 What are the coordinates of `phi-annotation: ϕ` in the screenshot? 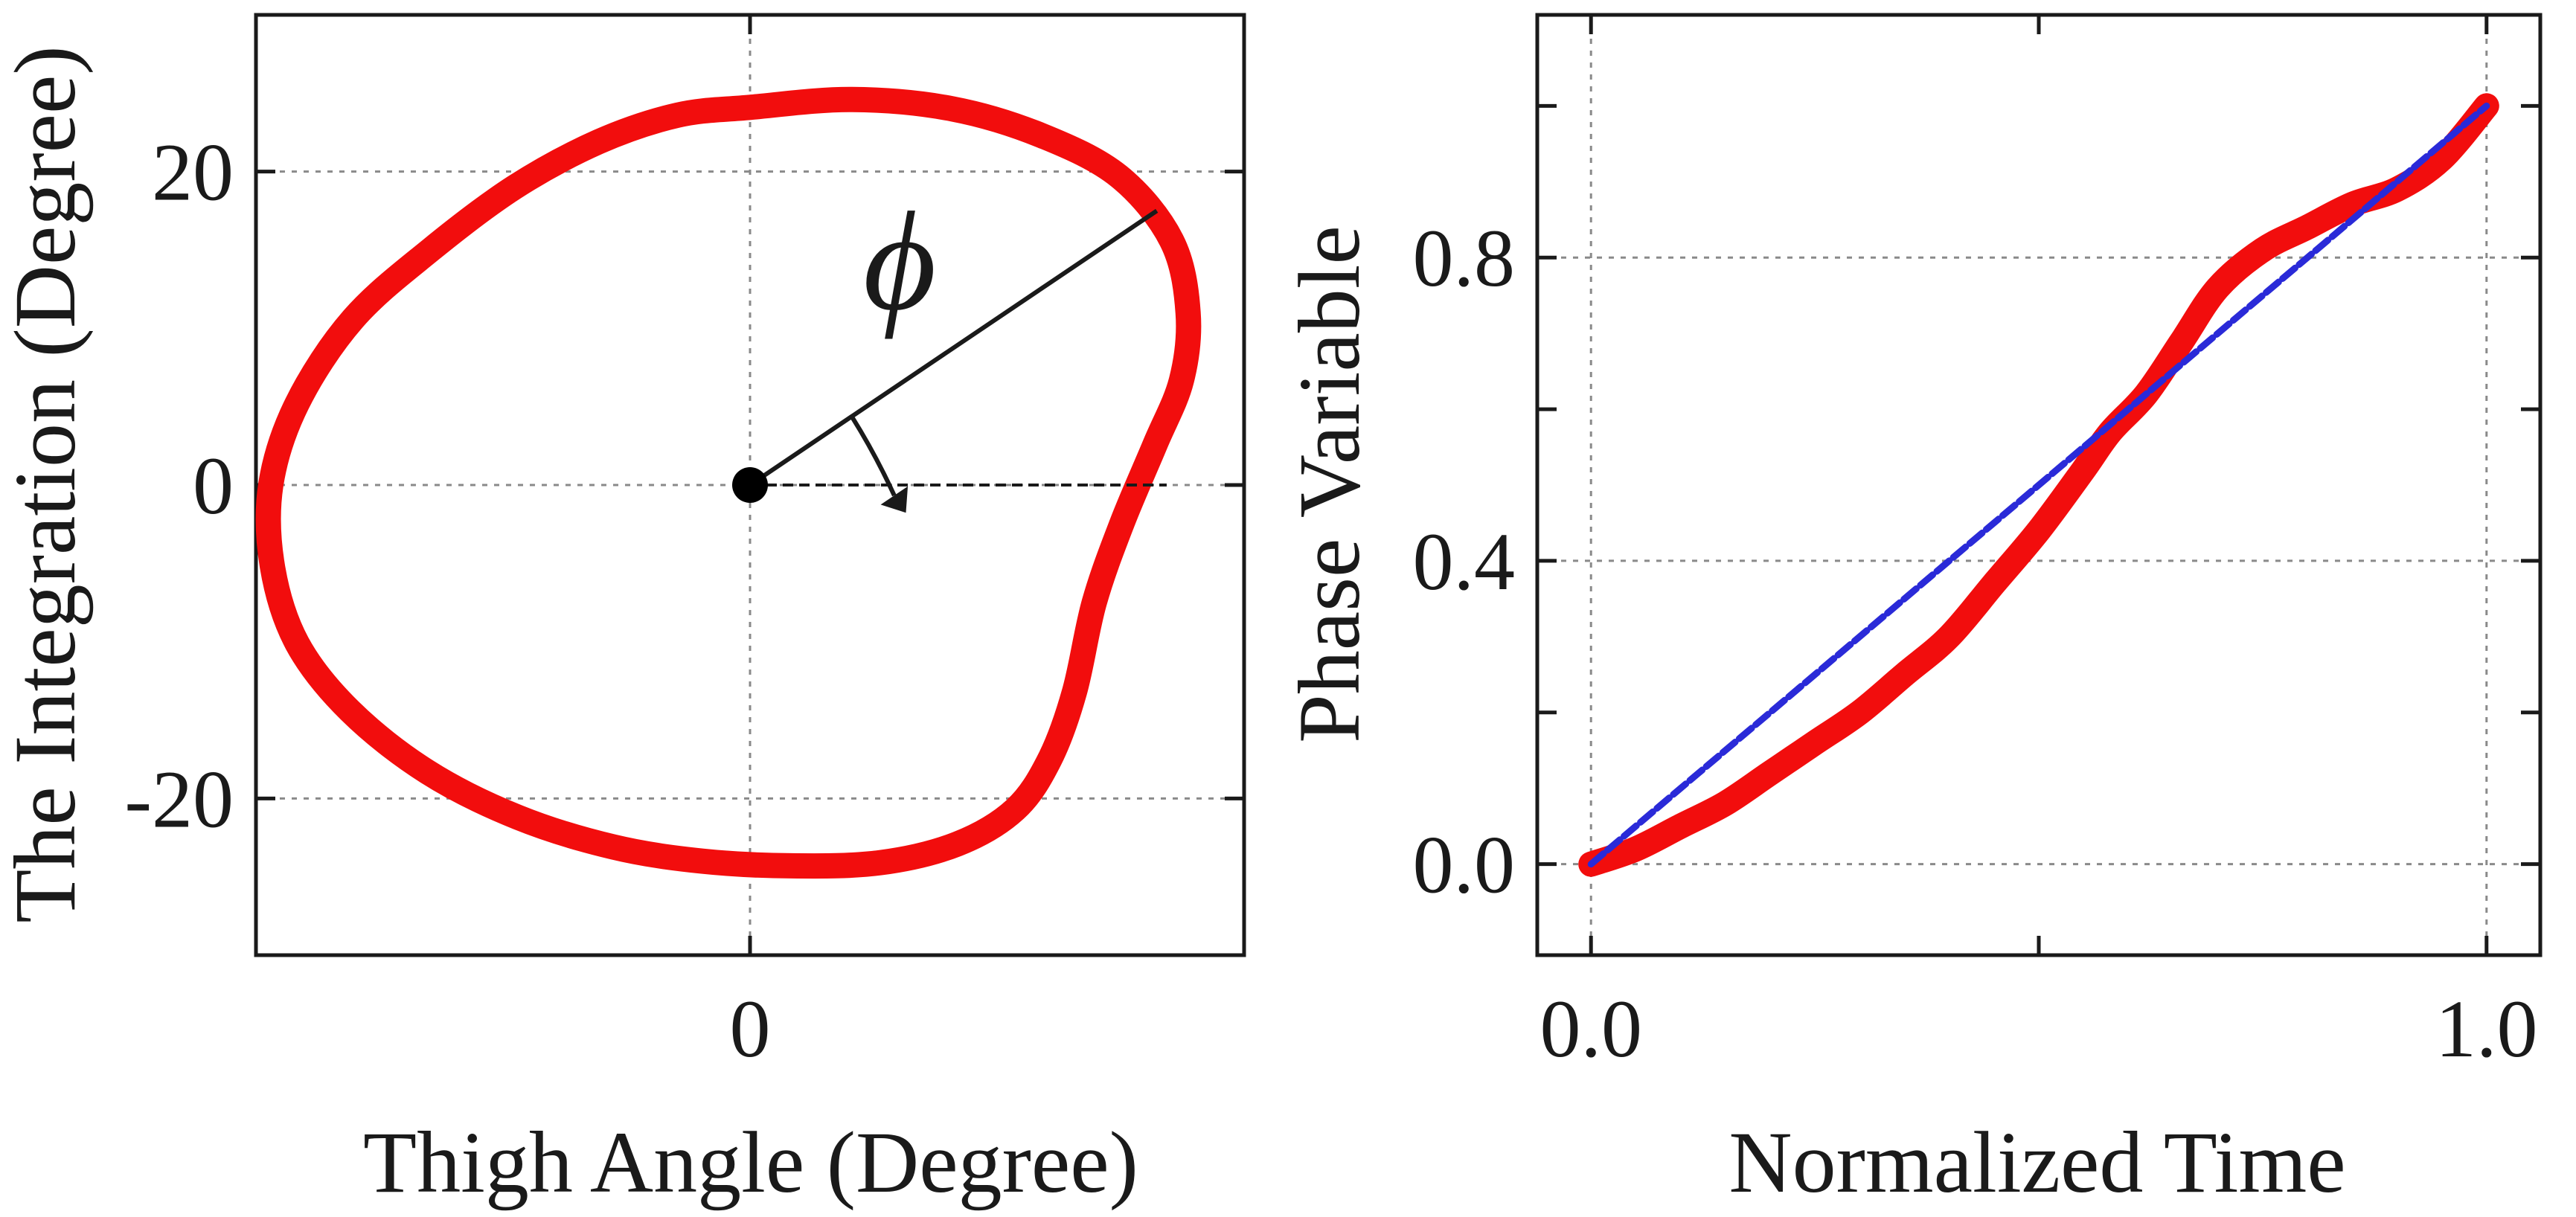 It's located at (950, 349).